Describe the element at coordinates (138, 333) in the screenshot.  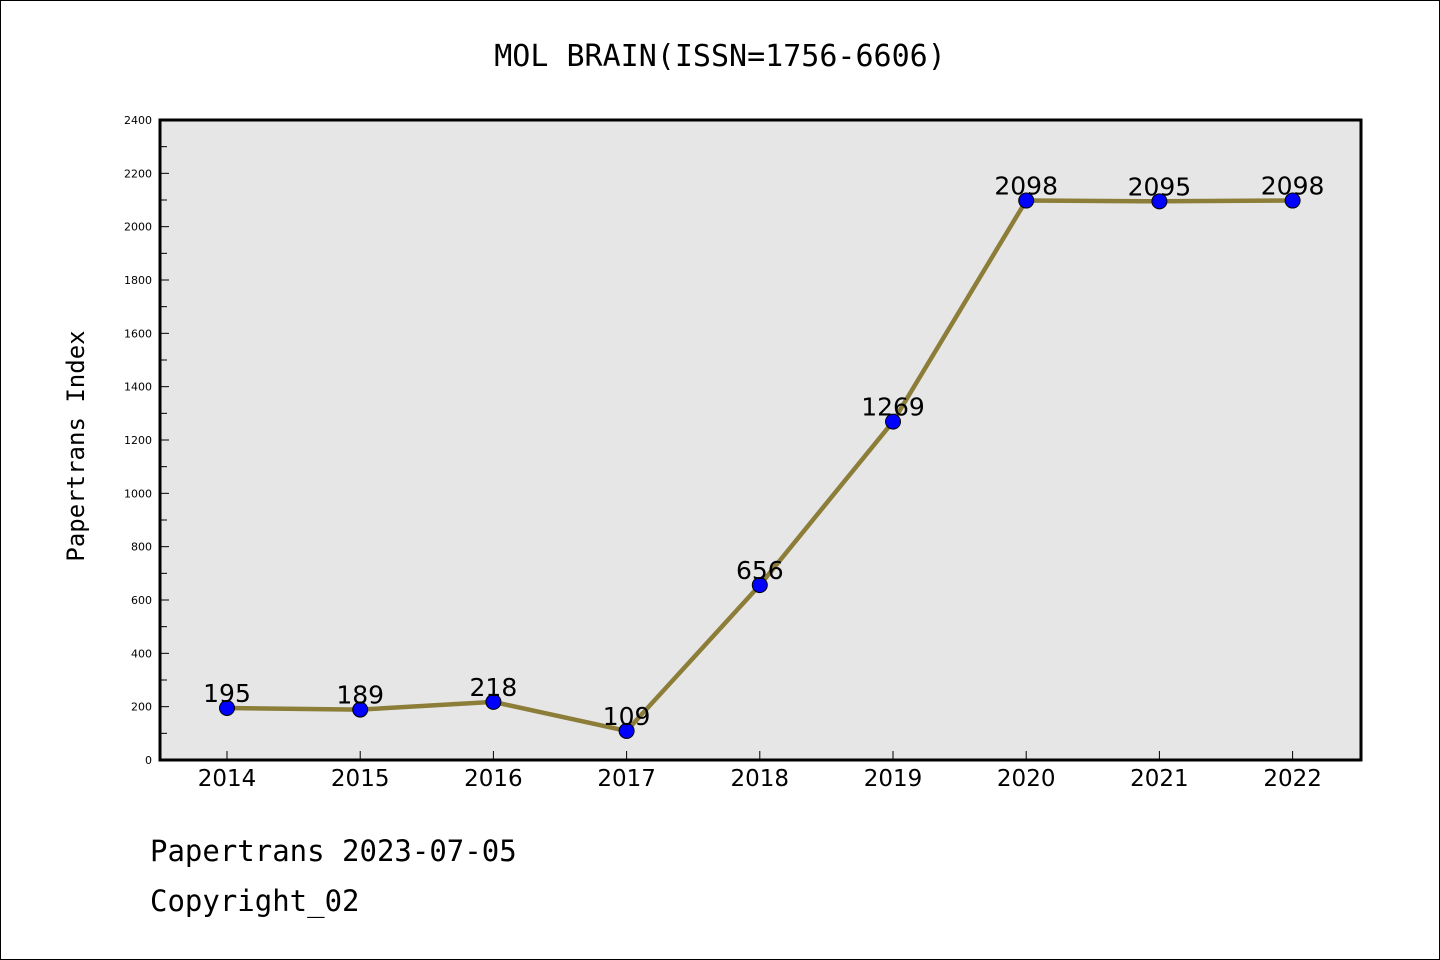
I see `y-tick-label: 1600` at that location.